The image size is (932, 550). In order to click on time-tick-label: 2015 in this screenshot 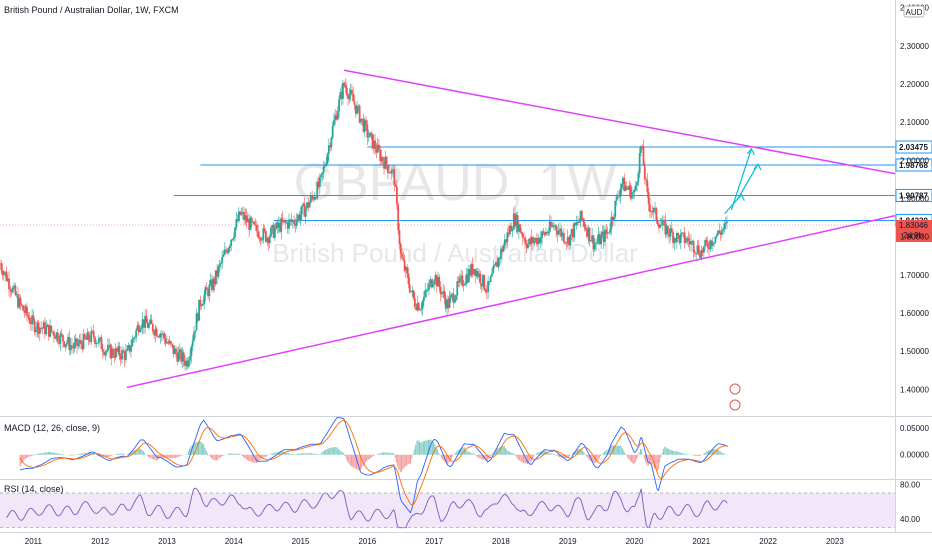, I will do `click(301, 541)`.